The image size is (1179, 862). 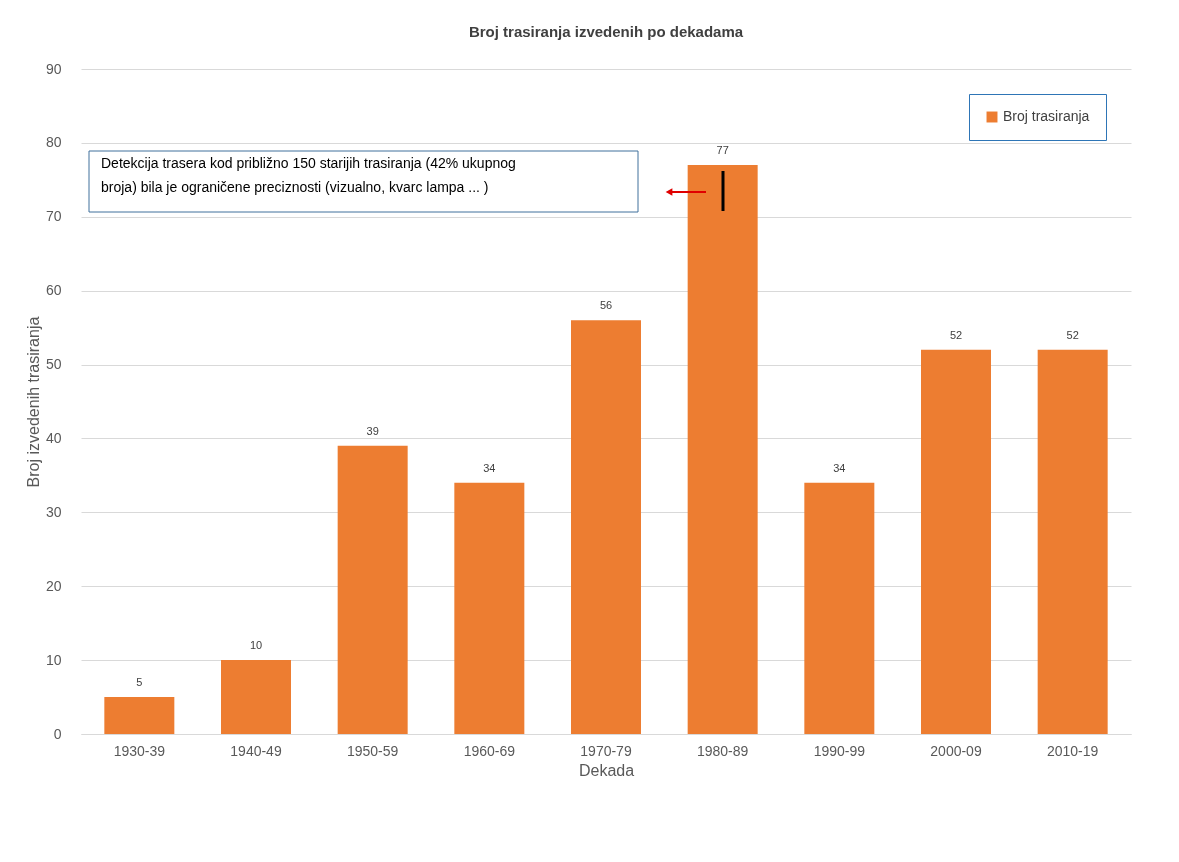 I want to click on y-tick-label: 0, so click(x=57, y=733).